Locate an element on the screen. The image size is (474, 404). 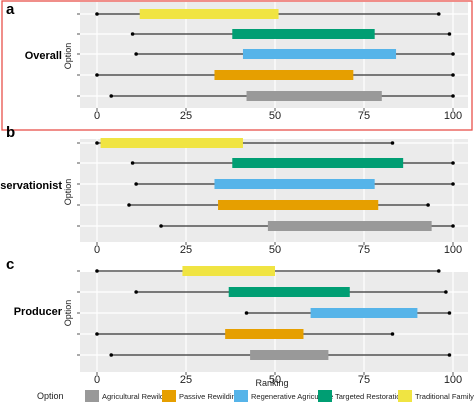
legend-label: Traditional Family Farm is located at coordinates (444, 396).